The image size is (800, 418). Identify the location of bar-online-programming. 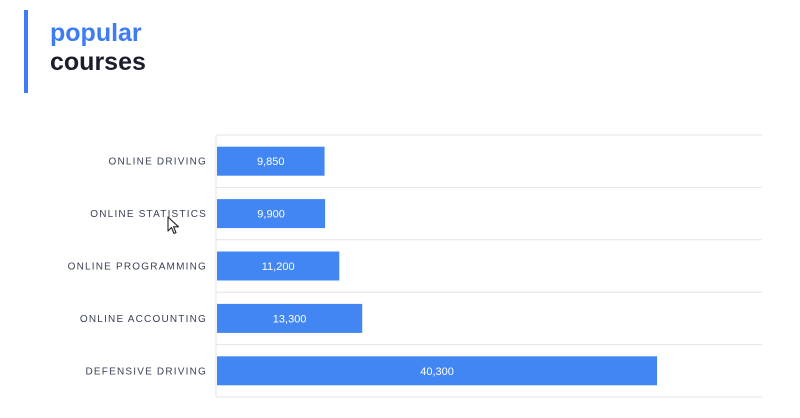
(278, 266).